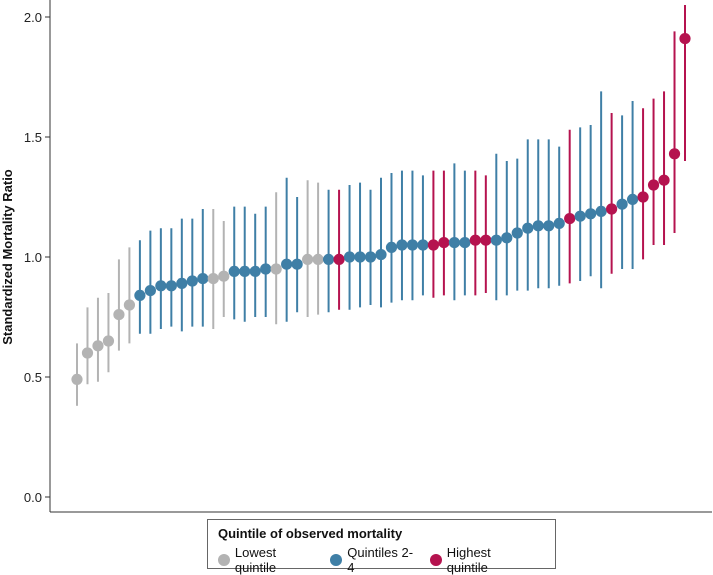 This screenshot has width=713, height=575. I want to click on legend-marker-lowest, so click(224, 560).